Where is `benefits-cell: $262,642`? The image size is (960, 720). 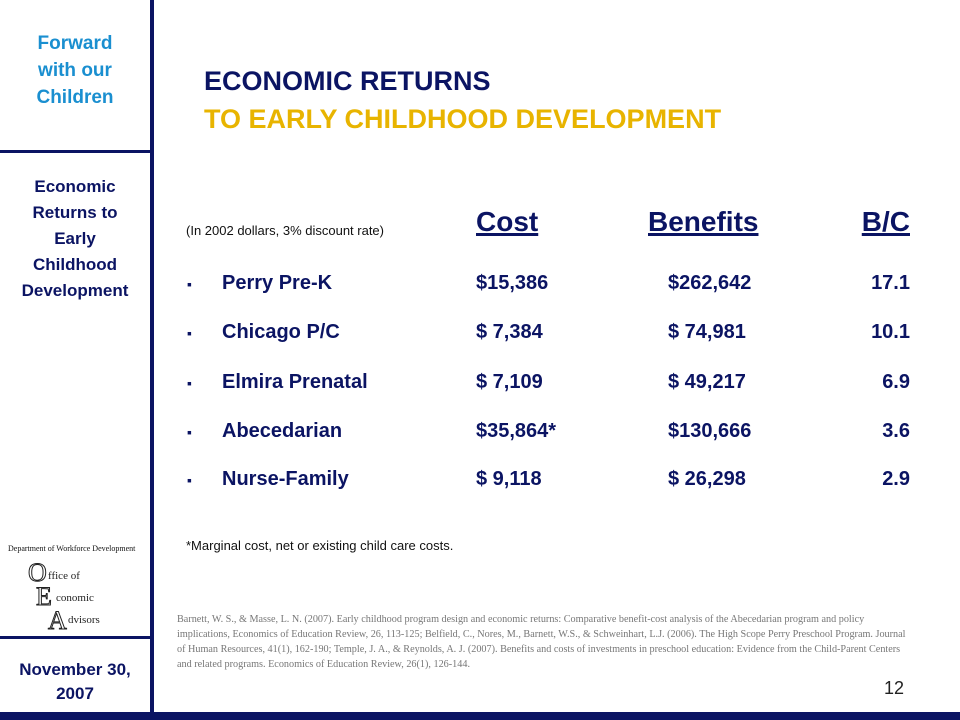
benefits-cell: $262,642 is located at coordinates (710, 283).